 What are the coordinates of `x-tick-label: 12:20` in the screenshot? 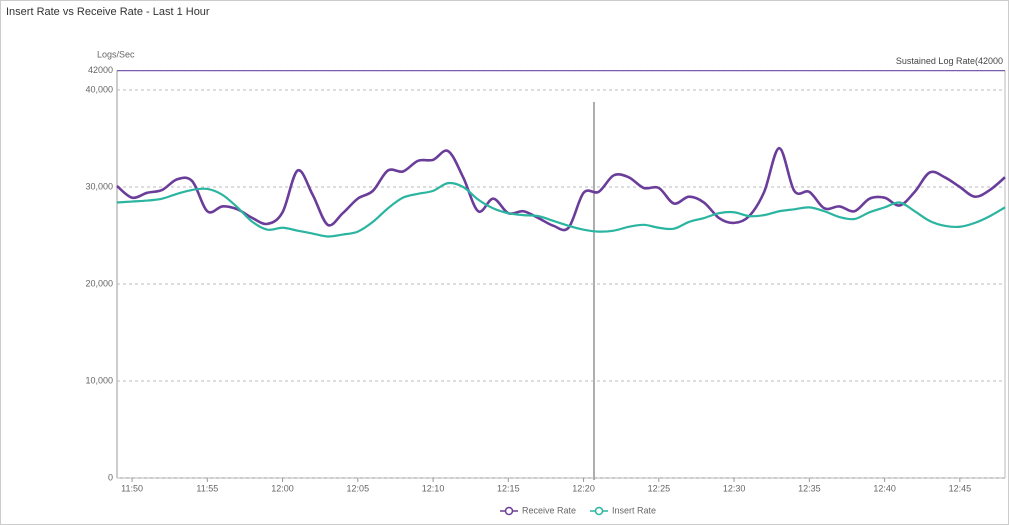 It's located at (583, 488).